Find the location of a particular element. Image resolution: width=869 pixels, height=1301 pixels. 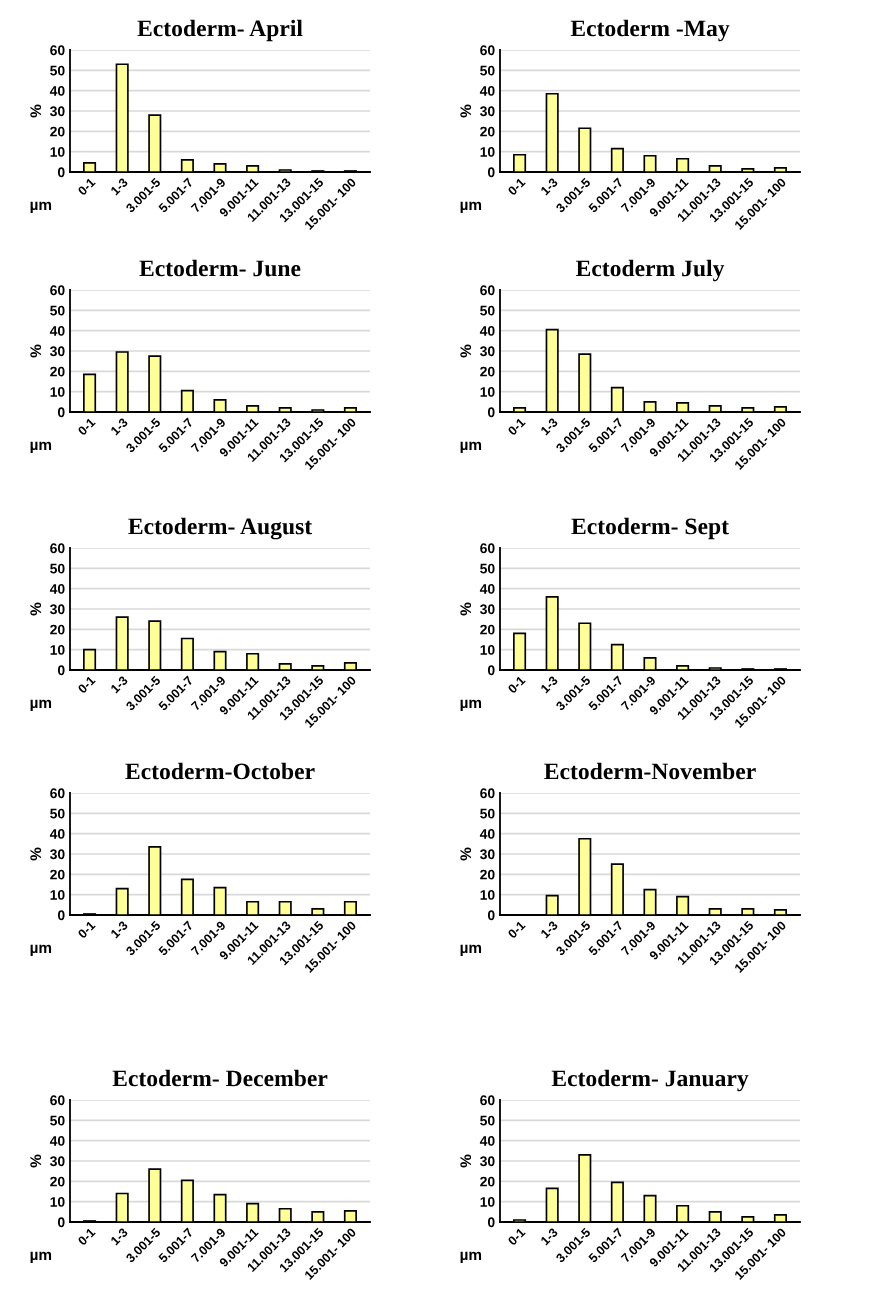

chart-title: Ectoderm- January is located at coordinates (650, 1080).